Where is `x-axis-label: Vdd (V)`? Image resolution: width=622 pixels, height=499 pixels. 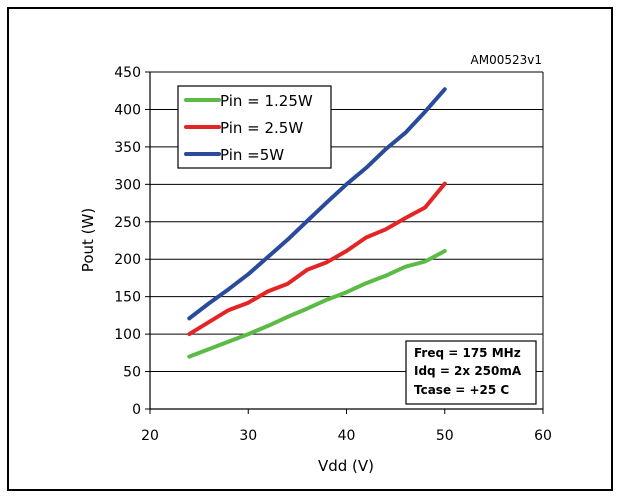
x-axis-label: Vdd (V) is located at coordinates (346, 466).